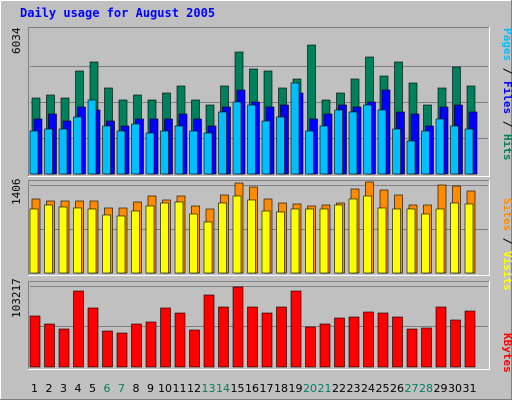 The width and height of the screenshot is (512, 400). Describe the element at coordinates (296, 388) in the screenshot. I see `day-label: 19` at that location.